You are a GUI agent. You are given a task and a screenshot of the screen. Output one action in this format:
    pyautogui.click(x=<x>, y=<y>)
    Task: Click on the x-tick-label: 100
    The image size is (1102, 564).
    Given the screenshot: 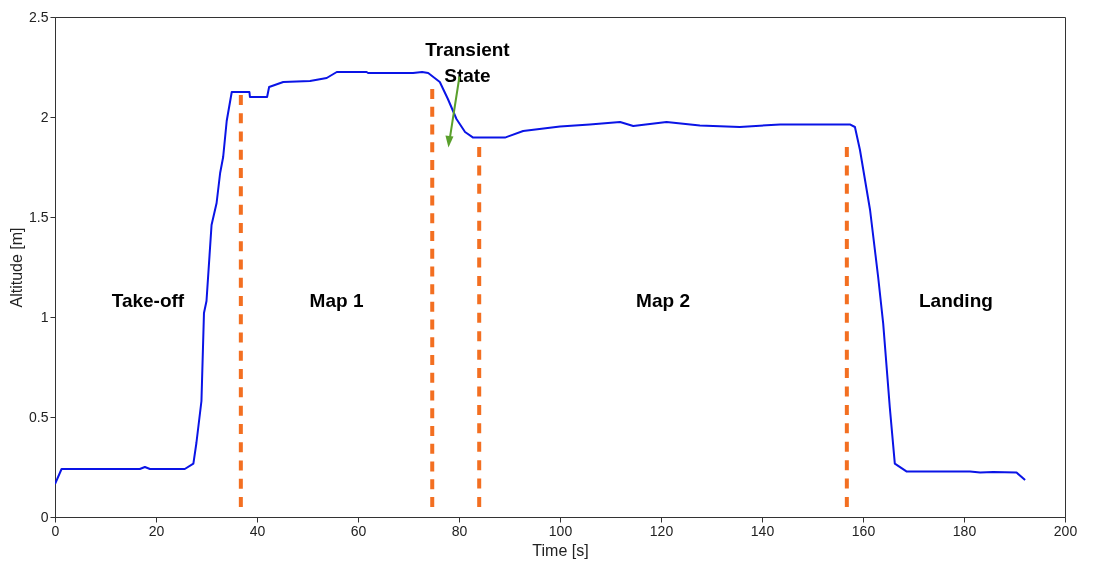 What is the action you would take?
    pyautogui.click(x=560, y=530)
    